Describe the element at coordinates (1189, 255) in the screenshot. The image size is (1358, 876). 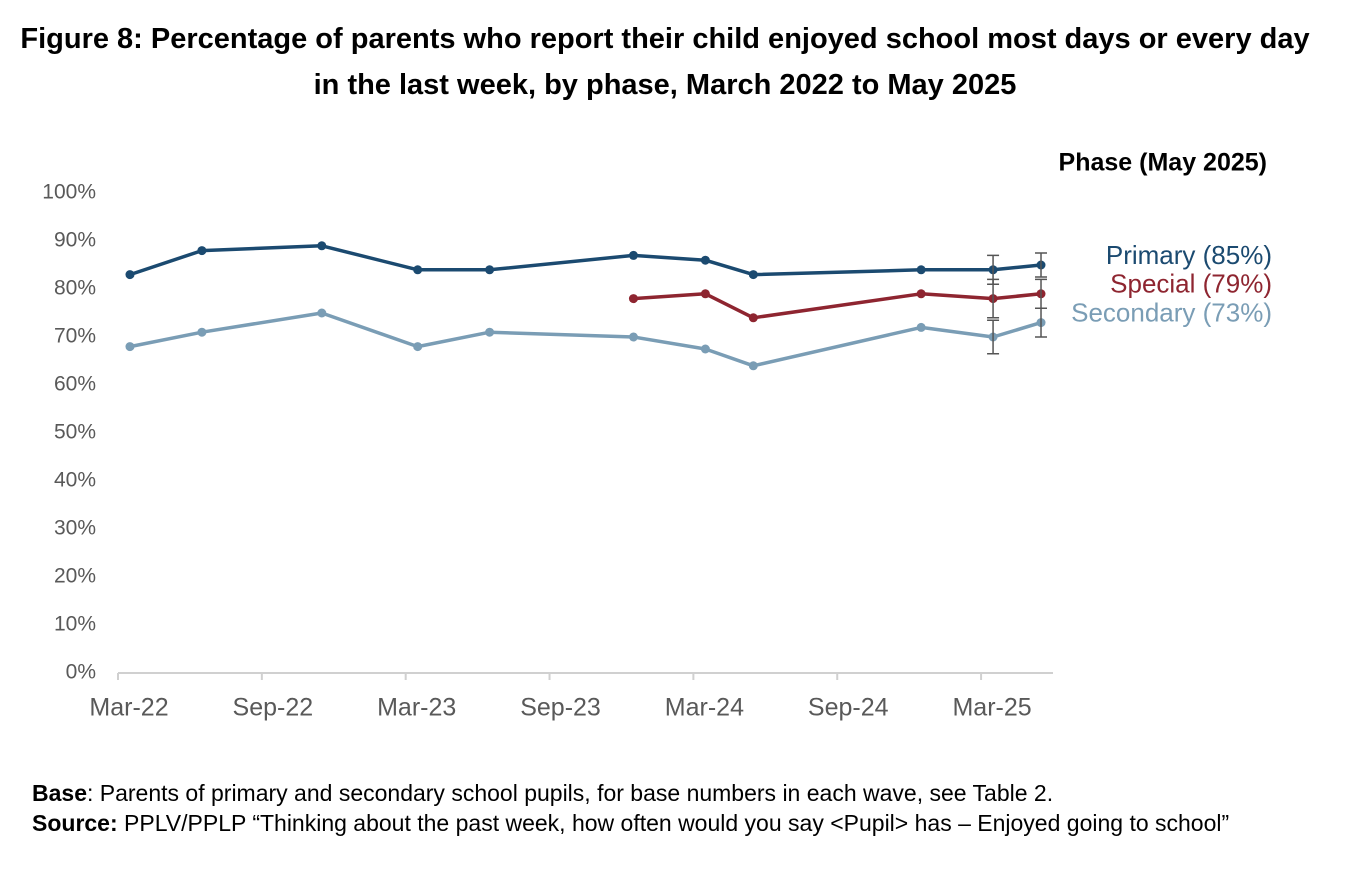
I see `legend-label: Primary (85%)` at that location.